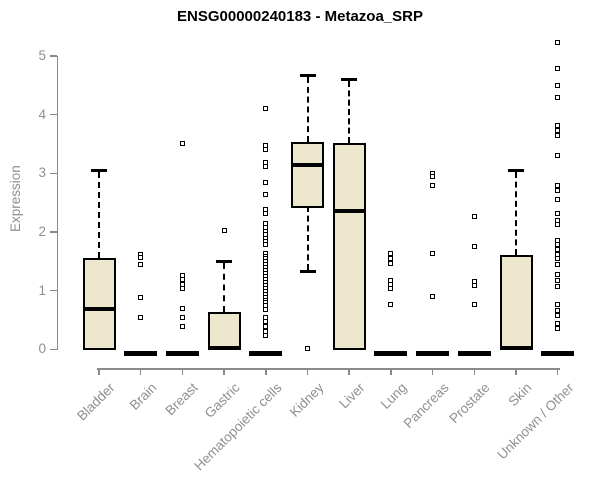  What do you see at coordinates (352, 396) in the screenshot?
I see `x-category-label: Liver` at bounding box center [352, 396].